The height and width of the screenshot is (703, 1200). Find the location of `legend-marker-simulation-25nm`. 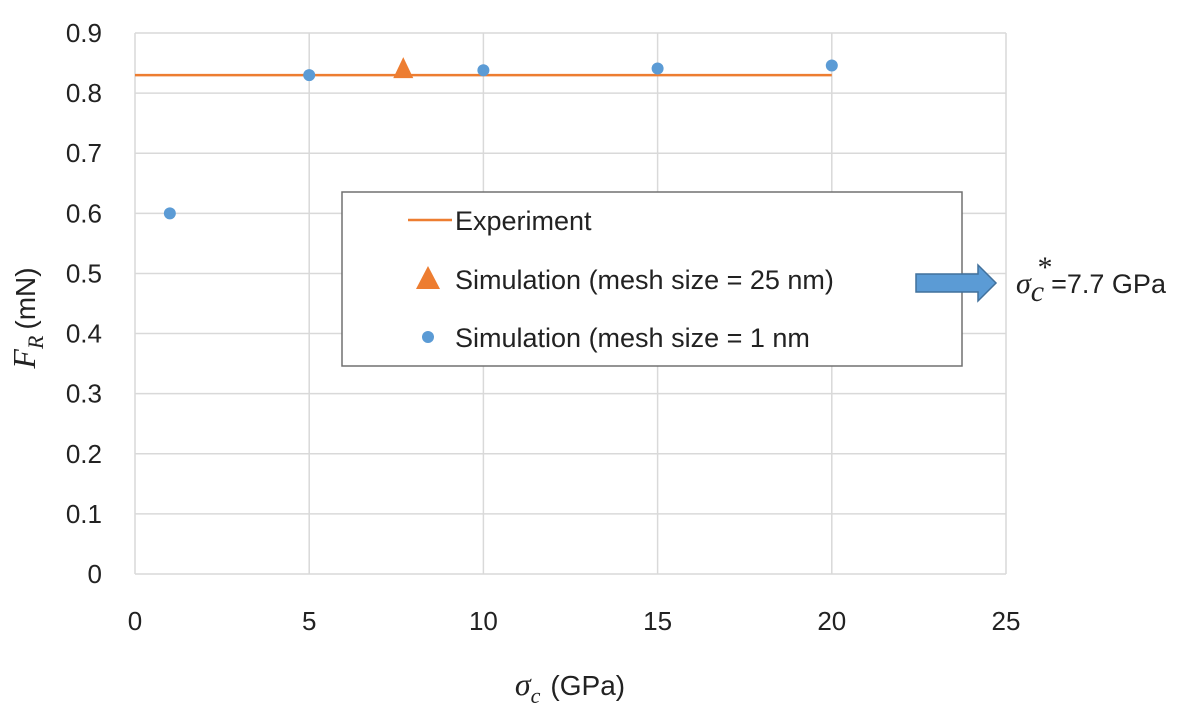

legend-marker-simulation-25nm is located at coordinates (428, 277).